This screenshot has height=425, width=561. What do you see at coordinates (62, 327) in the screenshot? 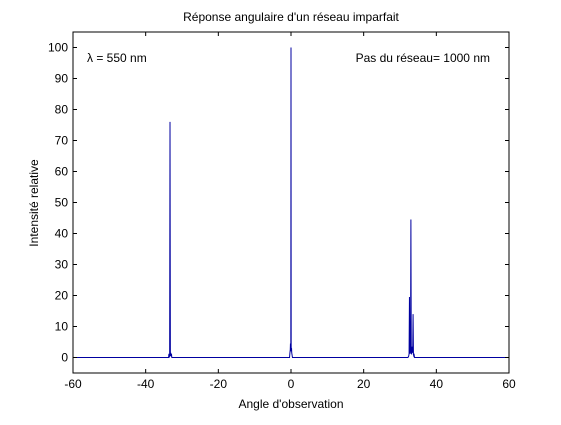
I see `y-tick-label: 10` at bounding box center [62, 327].